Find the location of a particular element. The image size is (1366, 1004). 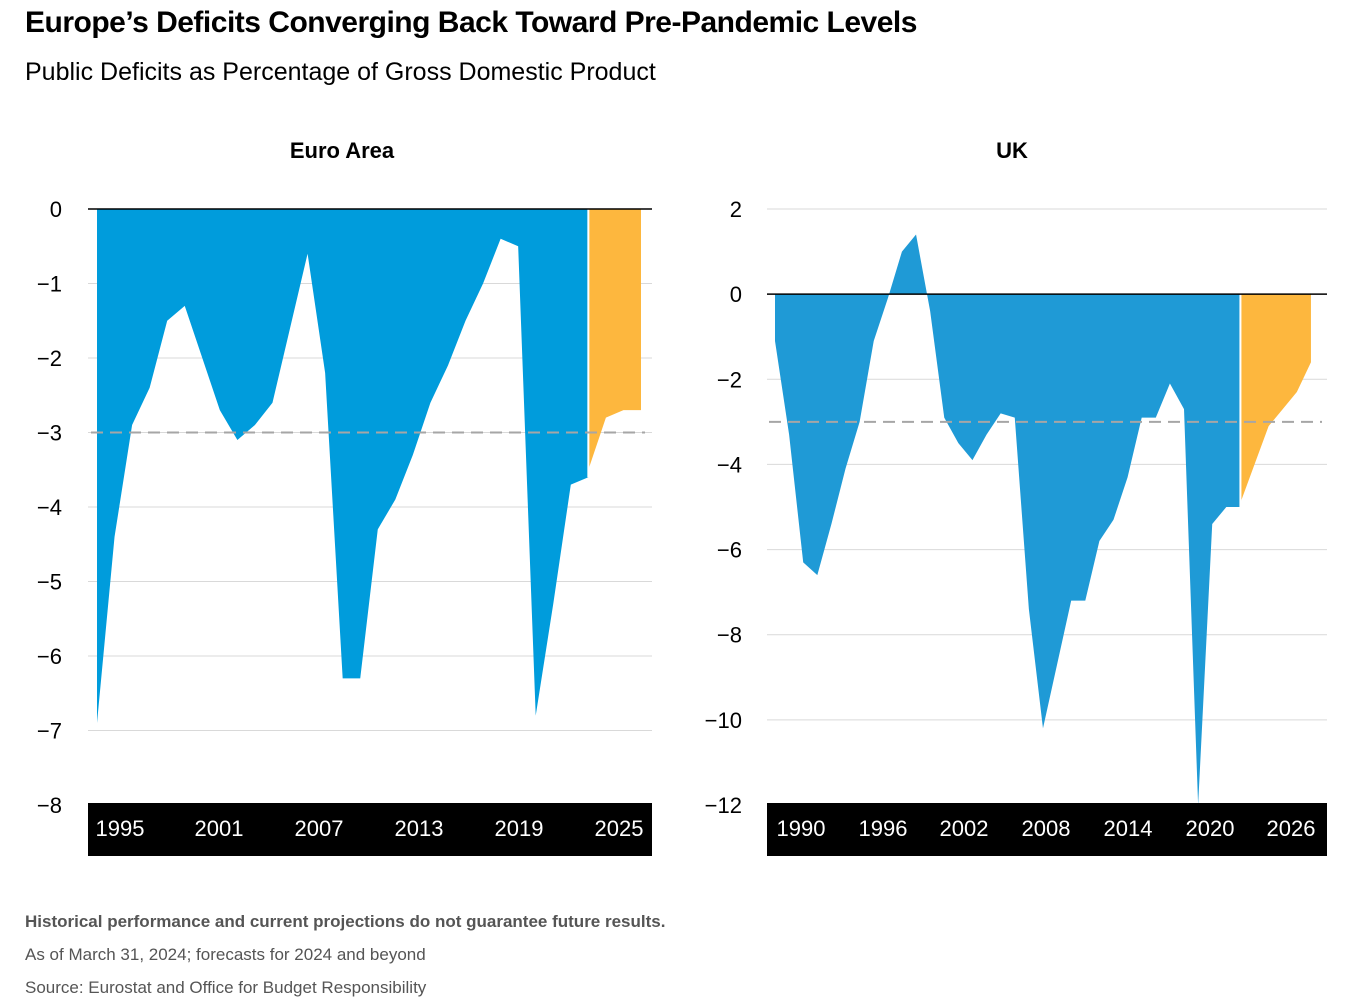

y-tick-label: 2 is located at coordinates (736, 209).